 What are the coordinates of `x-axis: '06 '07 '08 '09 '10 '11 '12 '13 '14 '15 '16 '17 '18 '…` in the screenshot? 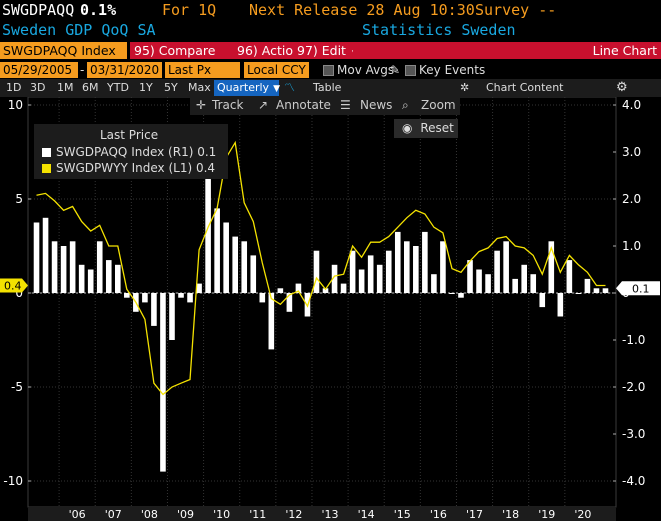 It's located at (322, 514).